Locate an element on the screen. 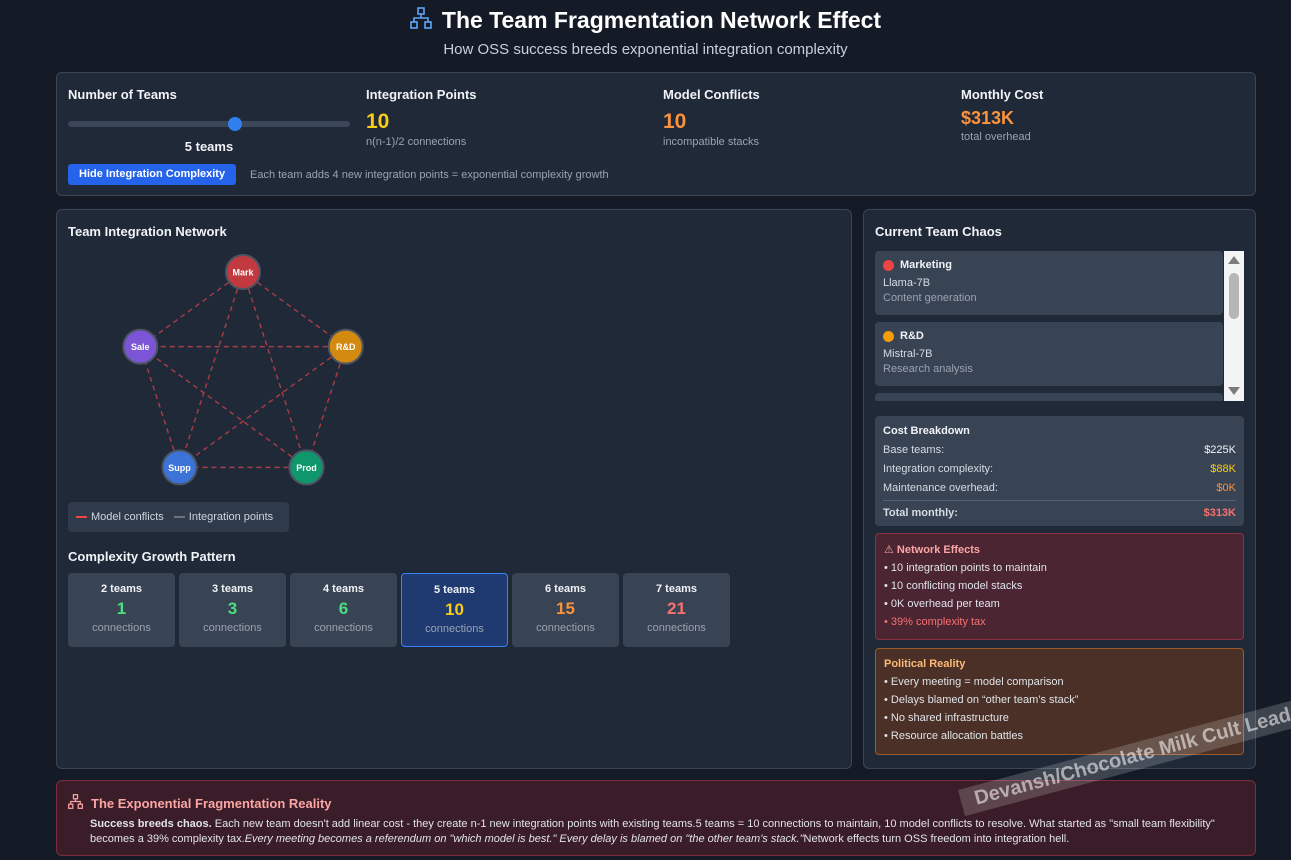  team-node-sale: Sale is located at coordinates (140, 346).